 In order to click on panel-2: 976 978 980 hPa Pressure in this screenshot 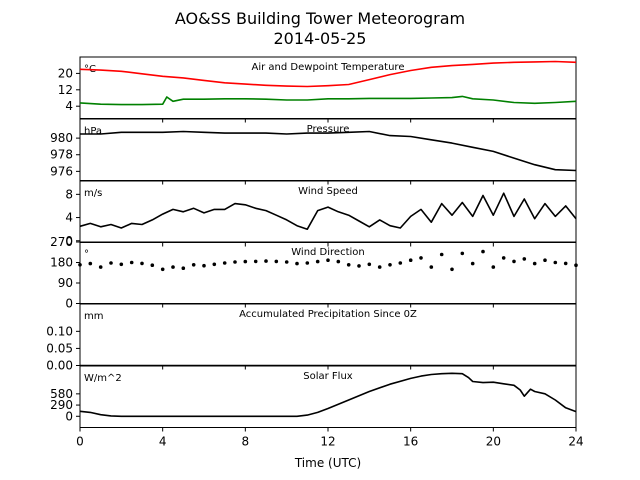, I will do `click(313, 151)`.